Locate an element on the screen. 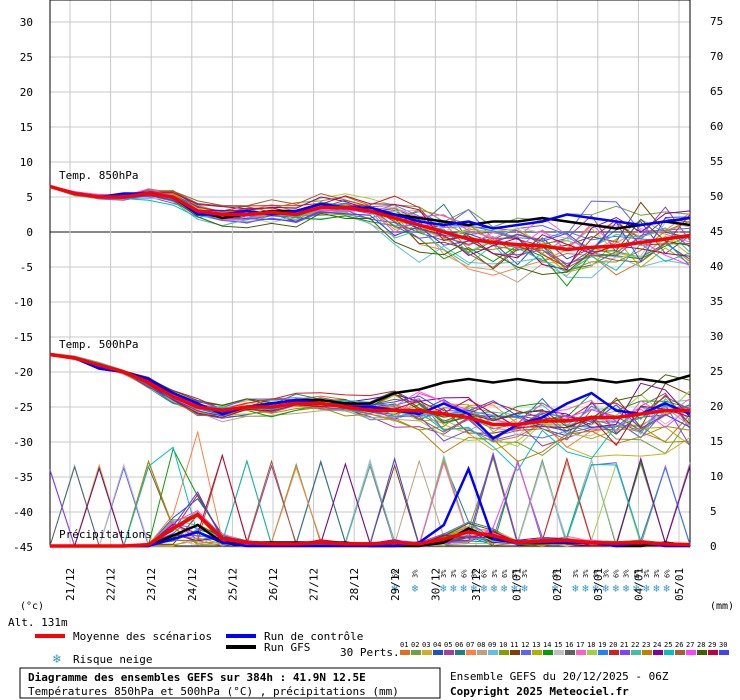  perturbation-legend-label: 21 is located at coordinates (624, 645).